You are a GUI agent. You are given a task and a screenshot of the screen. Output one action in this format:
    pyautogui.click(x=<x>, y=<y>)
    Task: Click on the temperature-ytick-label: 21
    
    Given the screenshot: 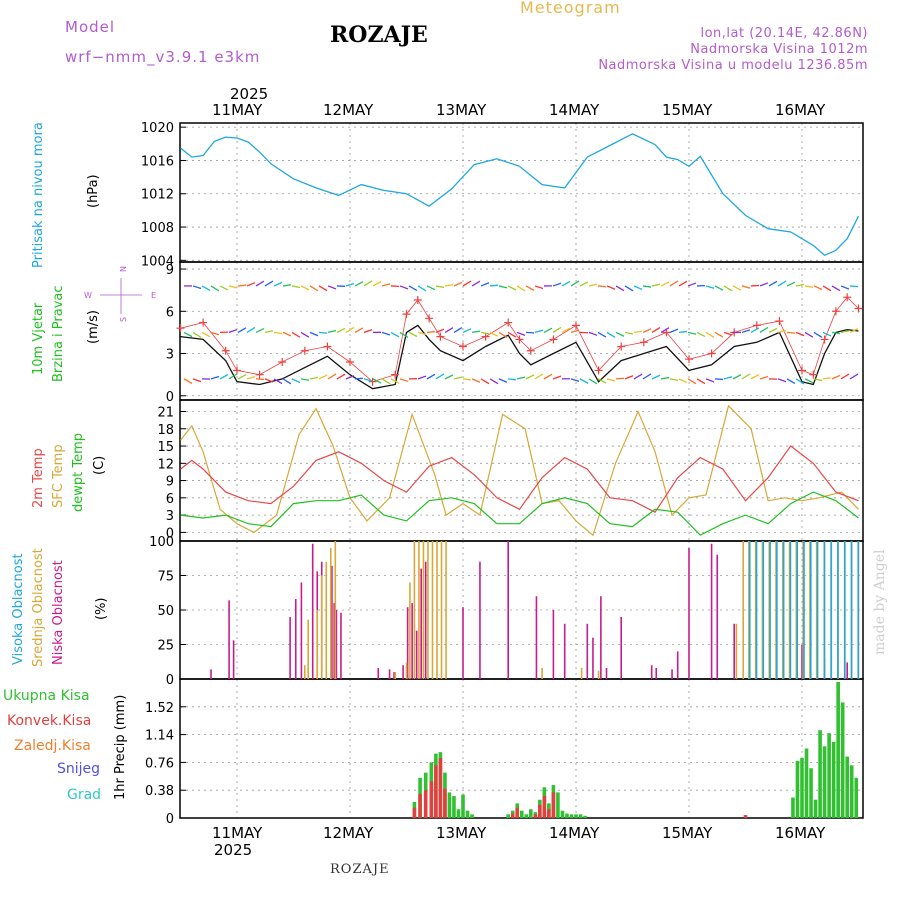 What is the action you would take?
    pyautogui.click(x=165, y=413)
    